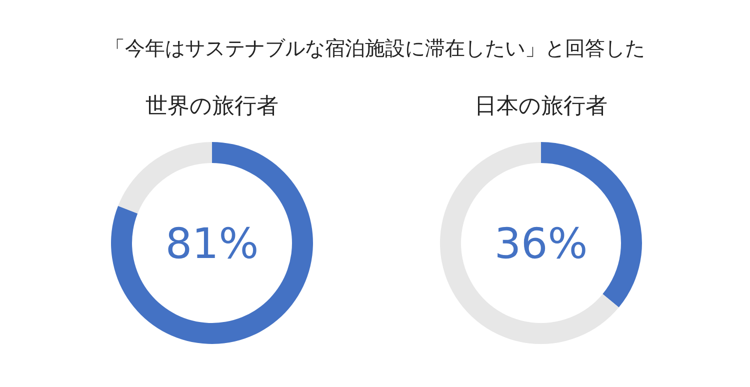 Image resolution: width=750 pixels, height=387 pixels. I want to click on chart-subtitle: 日本の旅行者, so click(541, 106).